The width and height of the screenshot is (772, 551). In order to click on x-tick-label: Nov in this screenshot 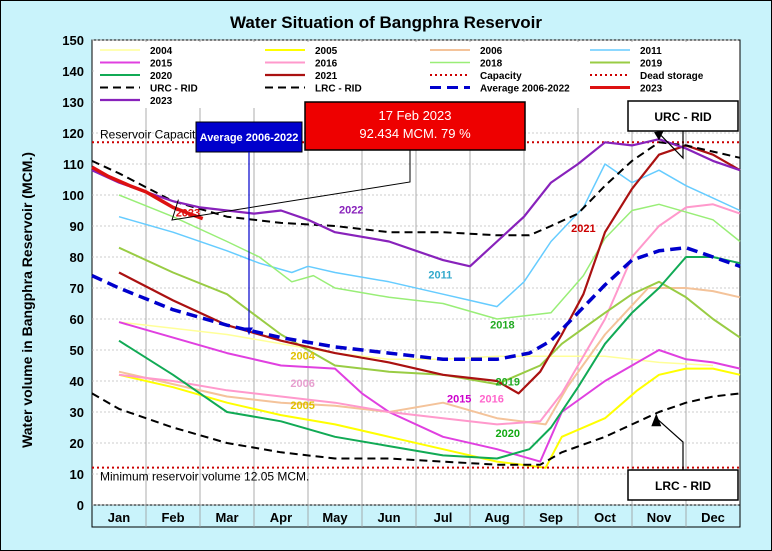, I will do `click(659, 517)`.